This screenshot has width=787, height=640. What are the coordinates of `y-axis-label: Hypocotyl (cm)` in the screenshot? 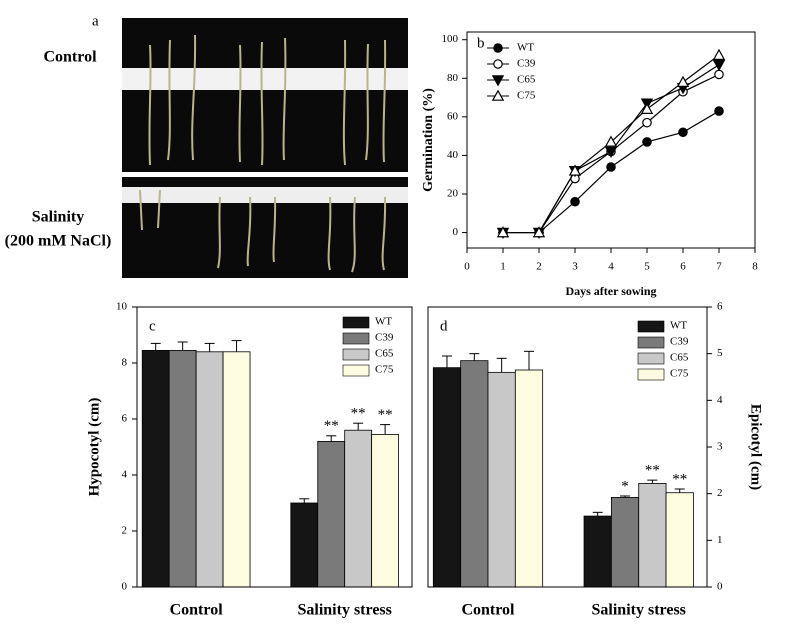 It's located at (94, 447).